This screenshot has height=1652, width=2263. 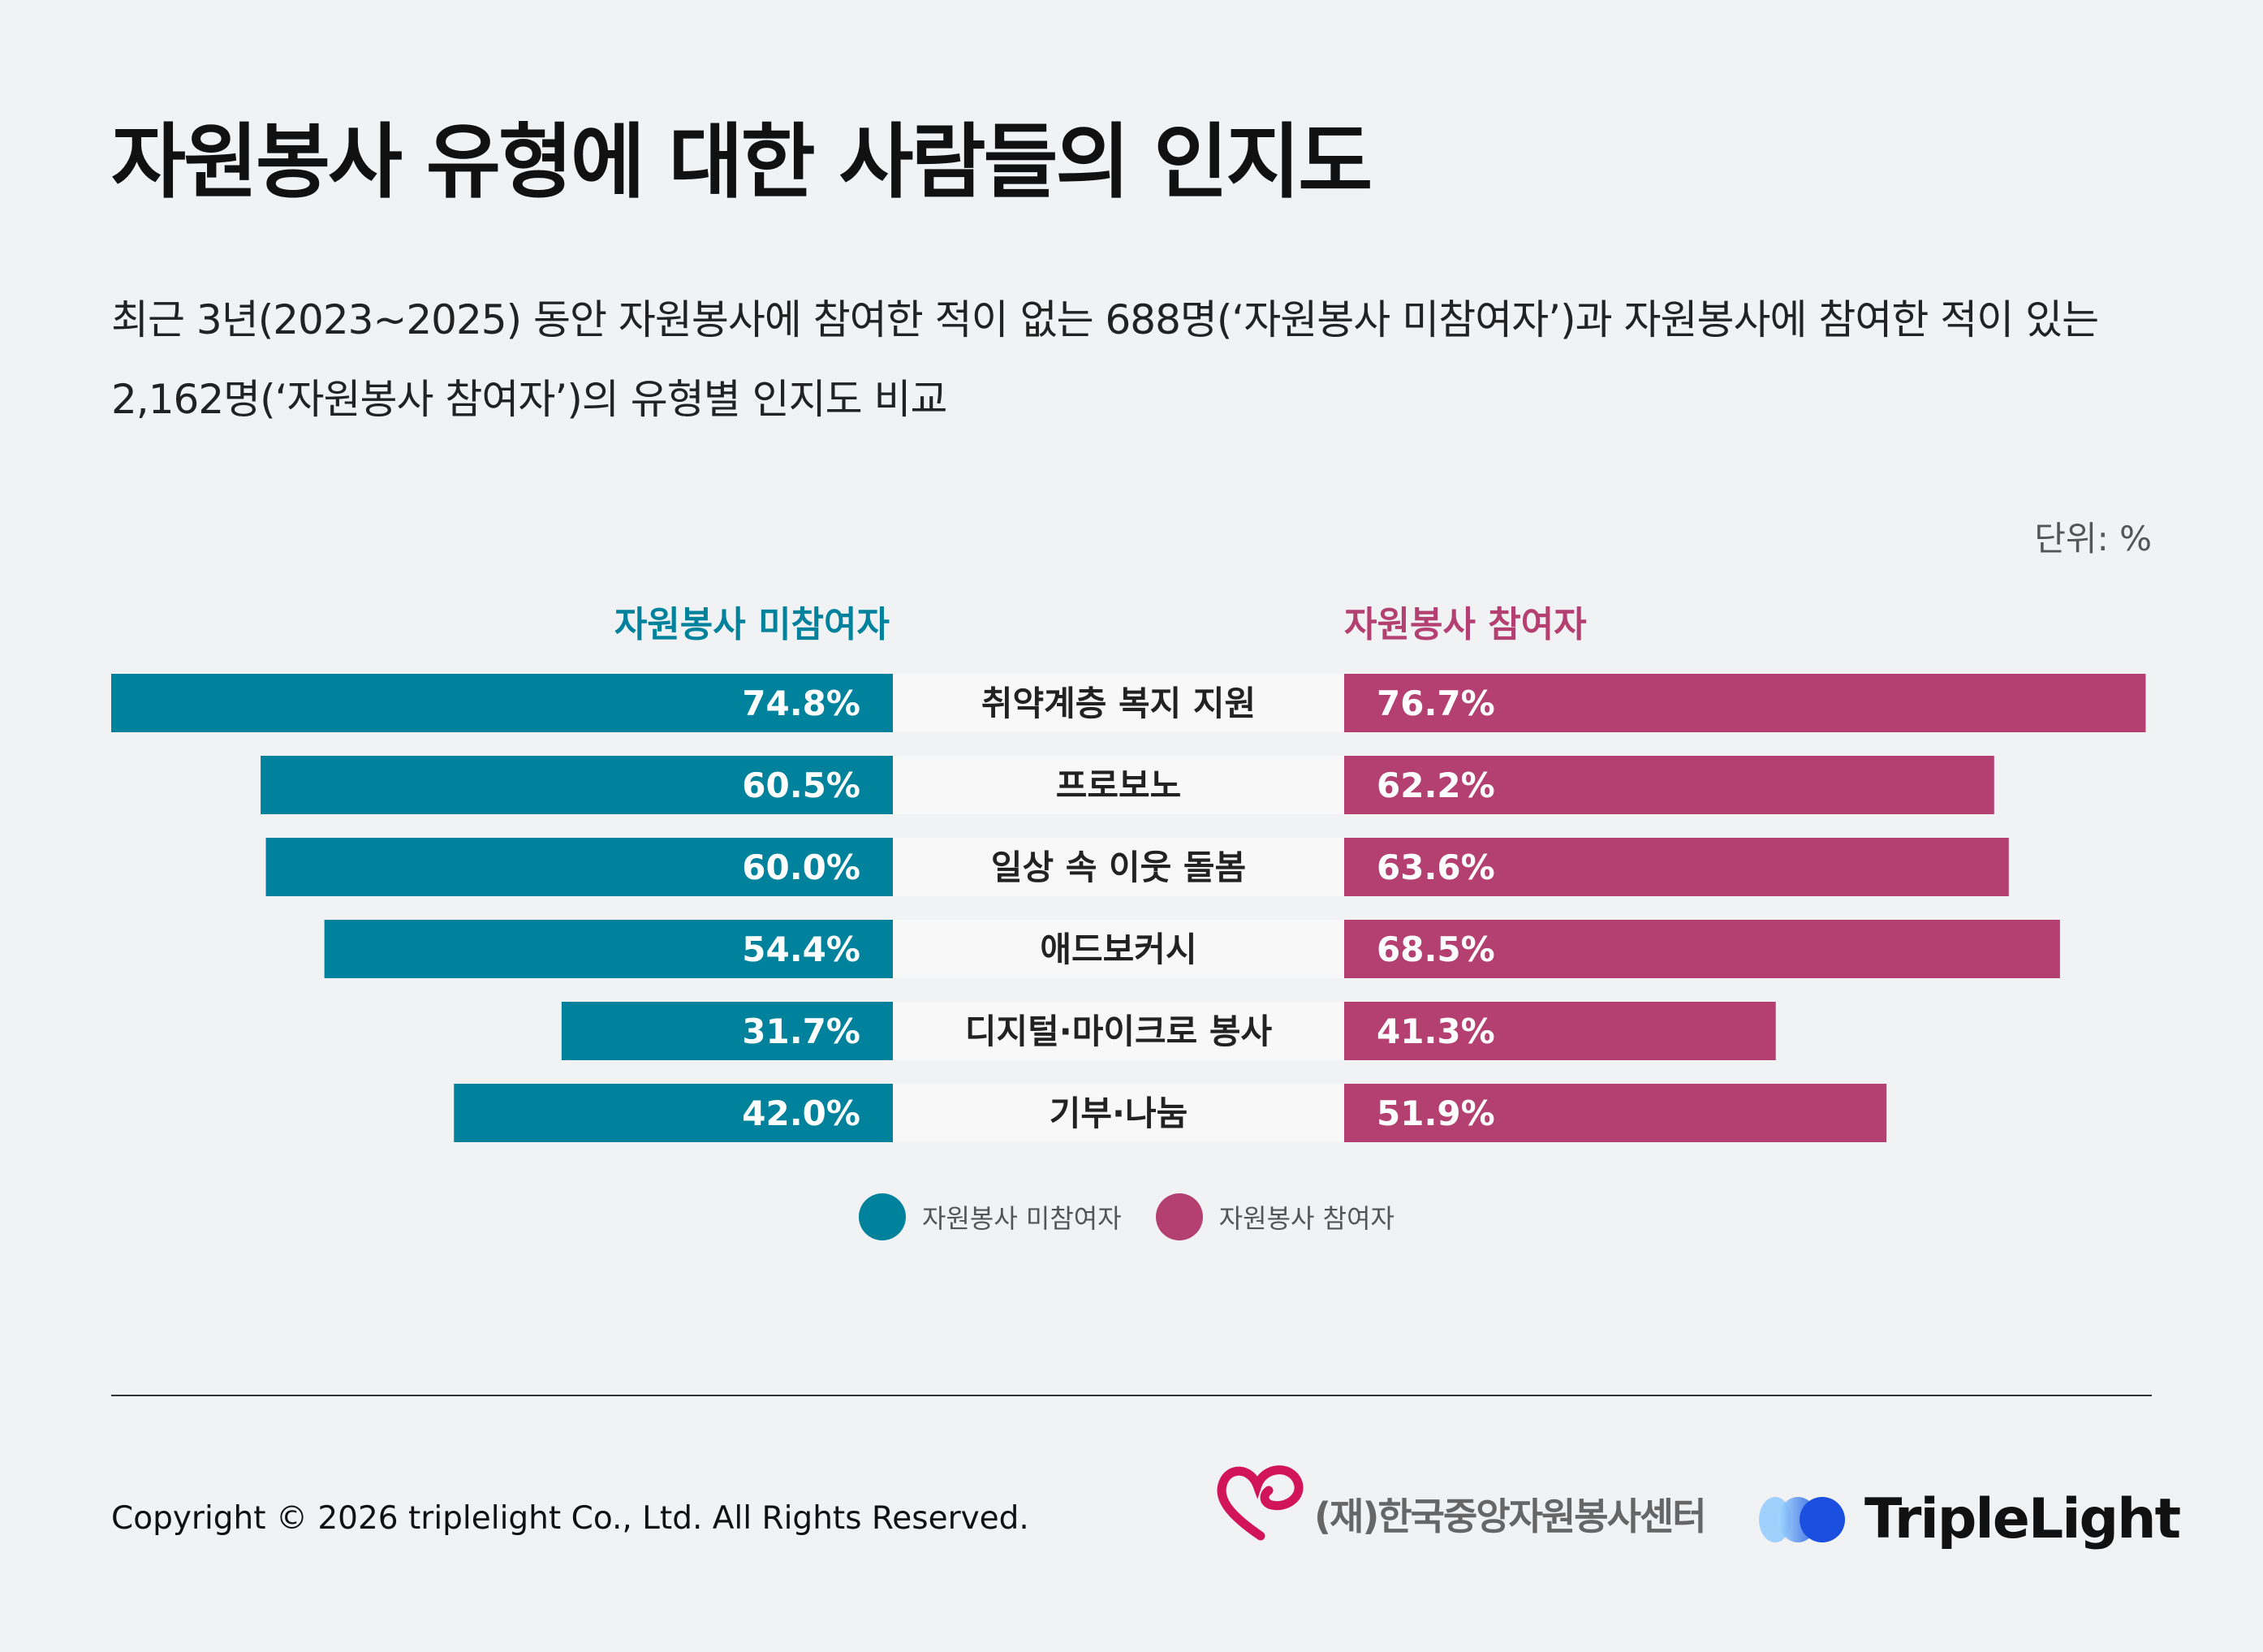 I want to click on category-label: 프로보노, so click(x=1119, y=785).